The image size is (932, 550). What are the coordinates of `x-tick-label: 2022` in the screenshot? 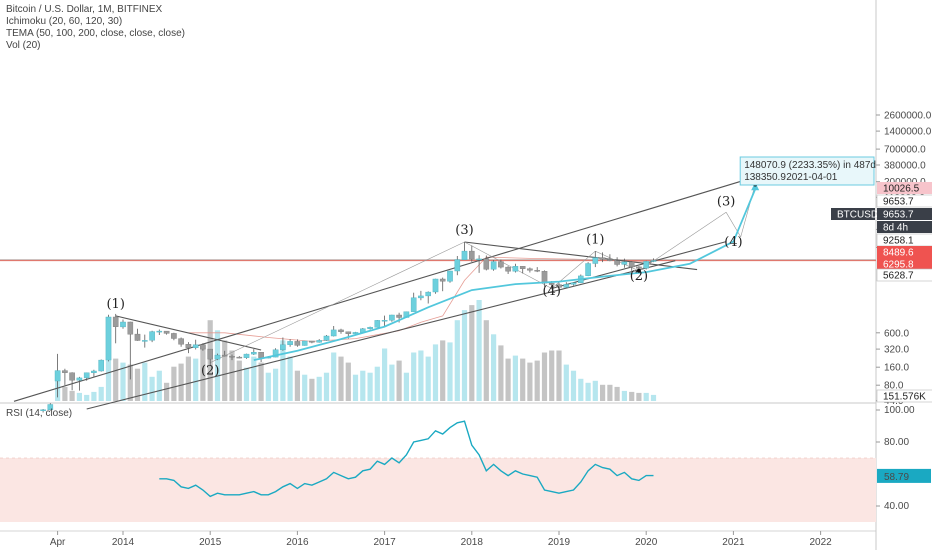 It's located at (820, 542).